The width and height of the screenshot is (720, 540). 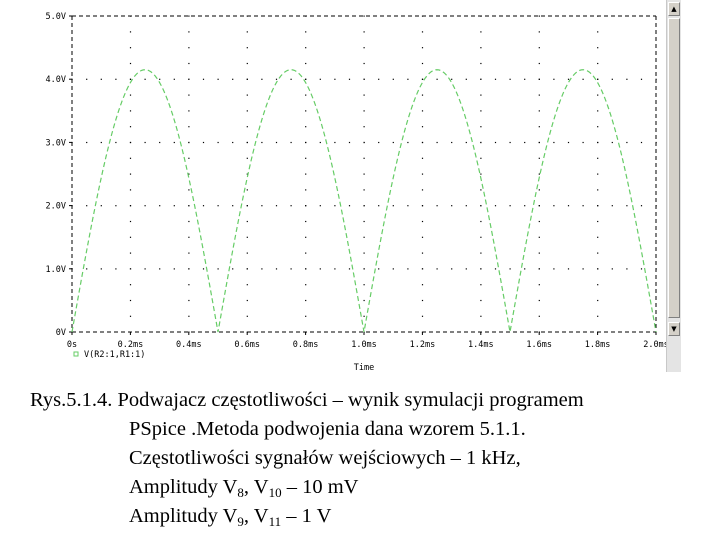 What do you see at coordinates (674, 9) in the screenshot?
I see `scroll-up-arrow-icon: ▲` at bounding box center [674, 9].